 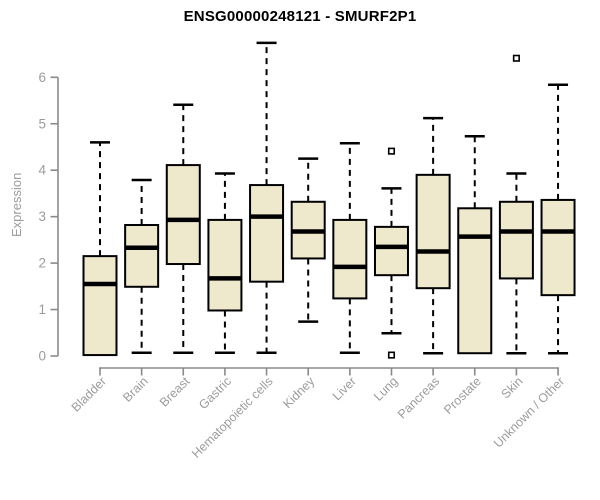 I want to click on y-tick-label: 6, so click(x=42, y=77).